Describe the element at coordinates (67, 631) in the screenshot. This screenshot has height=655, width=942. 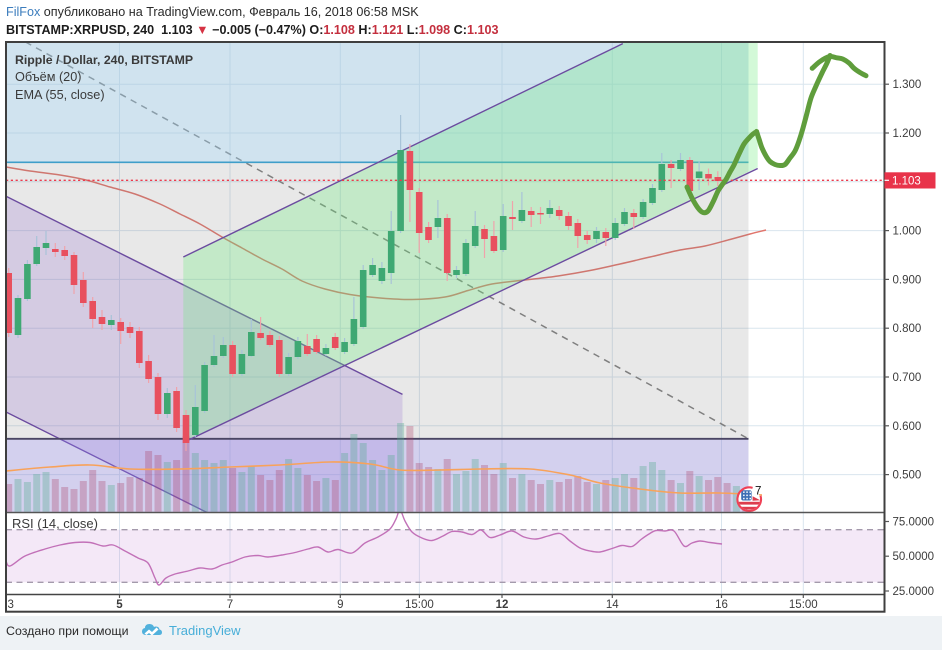
I see `svg-text: Создано при помощи` at that location.